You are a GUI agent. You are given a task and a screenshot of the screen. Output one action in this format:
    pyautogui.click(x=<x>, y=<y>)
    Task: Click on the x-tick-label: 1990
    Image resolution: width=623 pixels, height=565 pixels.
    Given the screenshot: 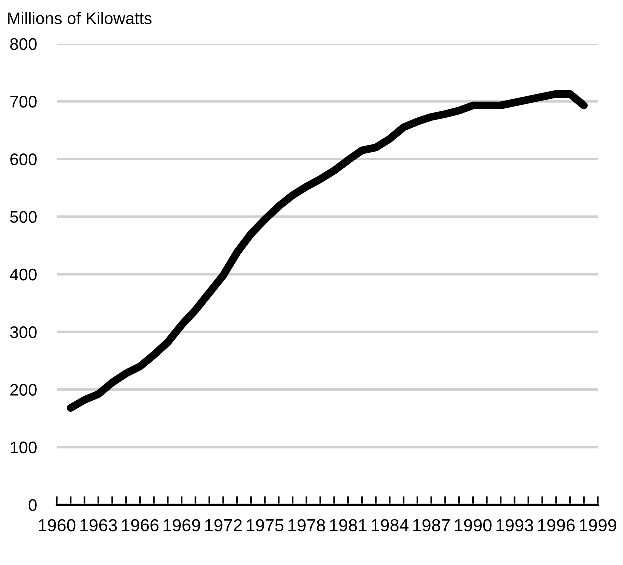 What is the action you would take?
    pyautogui.click(x=473, y=525)
    